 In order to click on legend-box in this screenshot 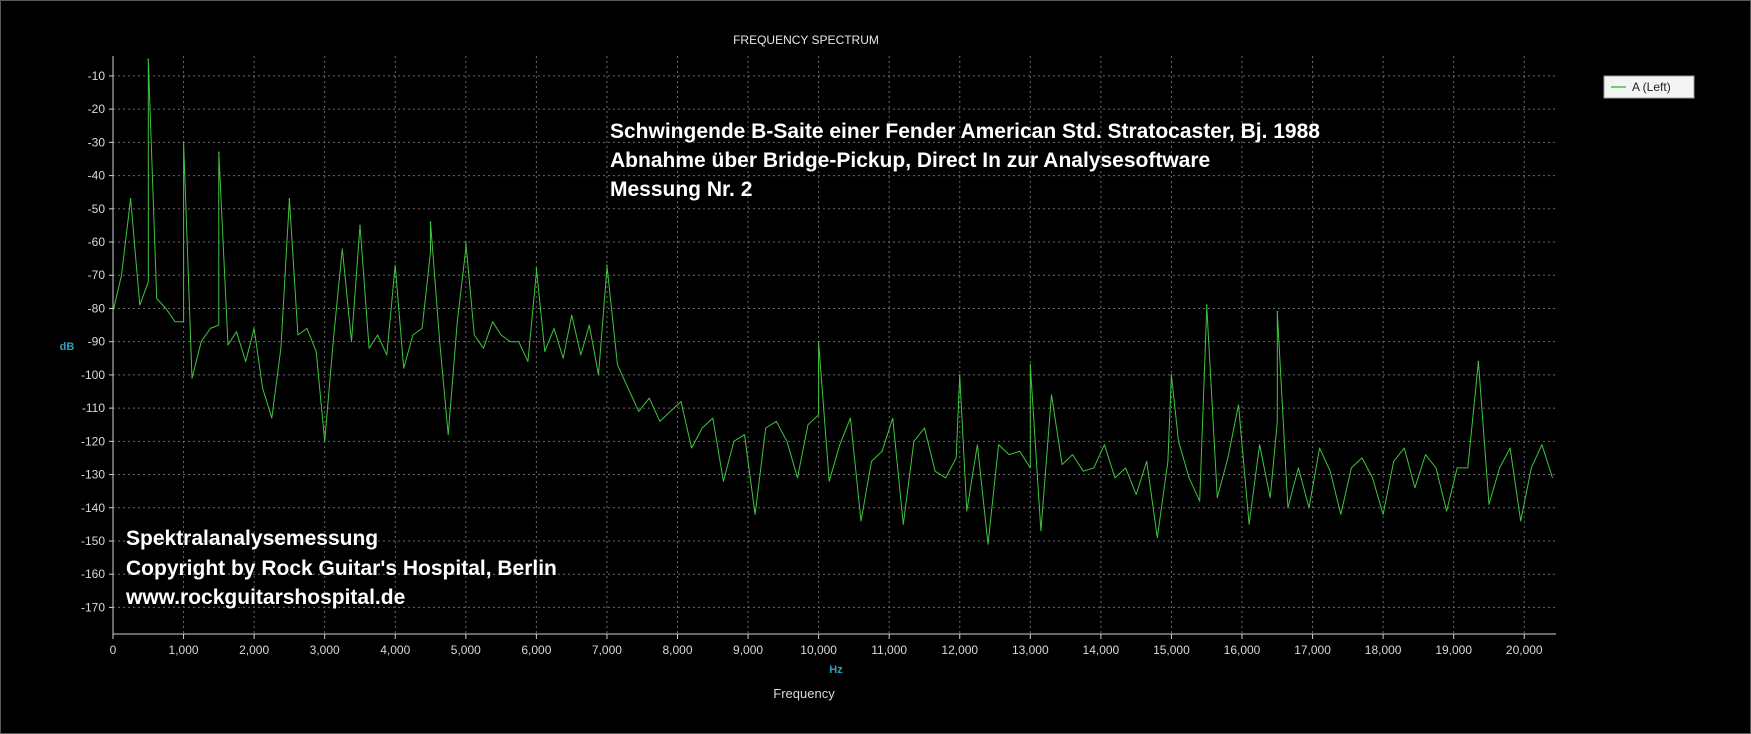, I will do `click(1649, 87)`.